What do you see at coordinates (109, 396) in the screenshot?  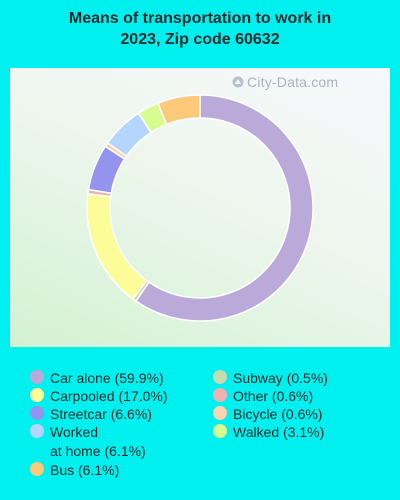 I see `legend-label: Carpooled (17.0%)` at bounding box center [109, 396].